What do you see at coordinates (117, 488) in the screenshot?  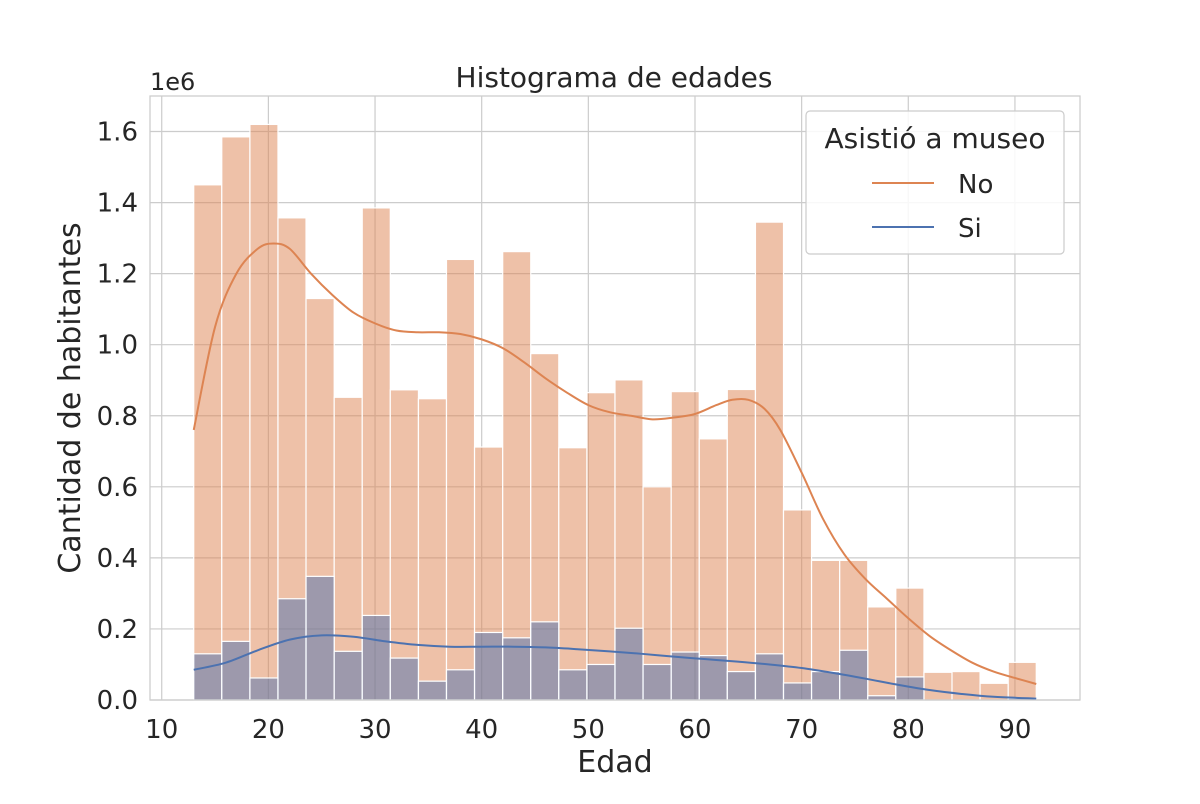 I see `y-tick-label: 0.6` at bounding box center [117, 488].